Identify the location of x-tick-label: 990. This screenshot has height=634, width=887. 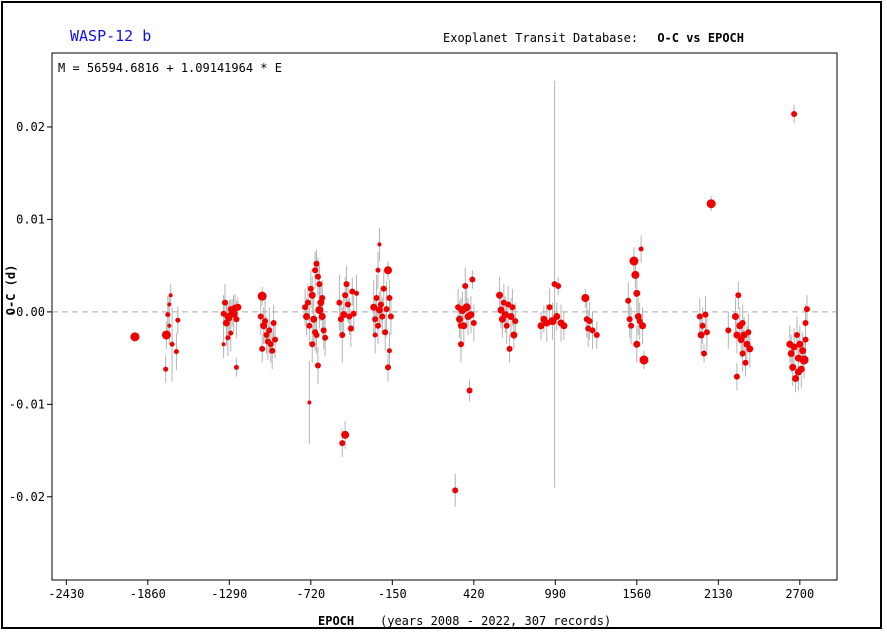
(555, 594).